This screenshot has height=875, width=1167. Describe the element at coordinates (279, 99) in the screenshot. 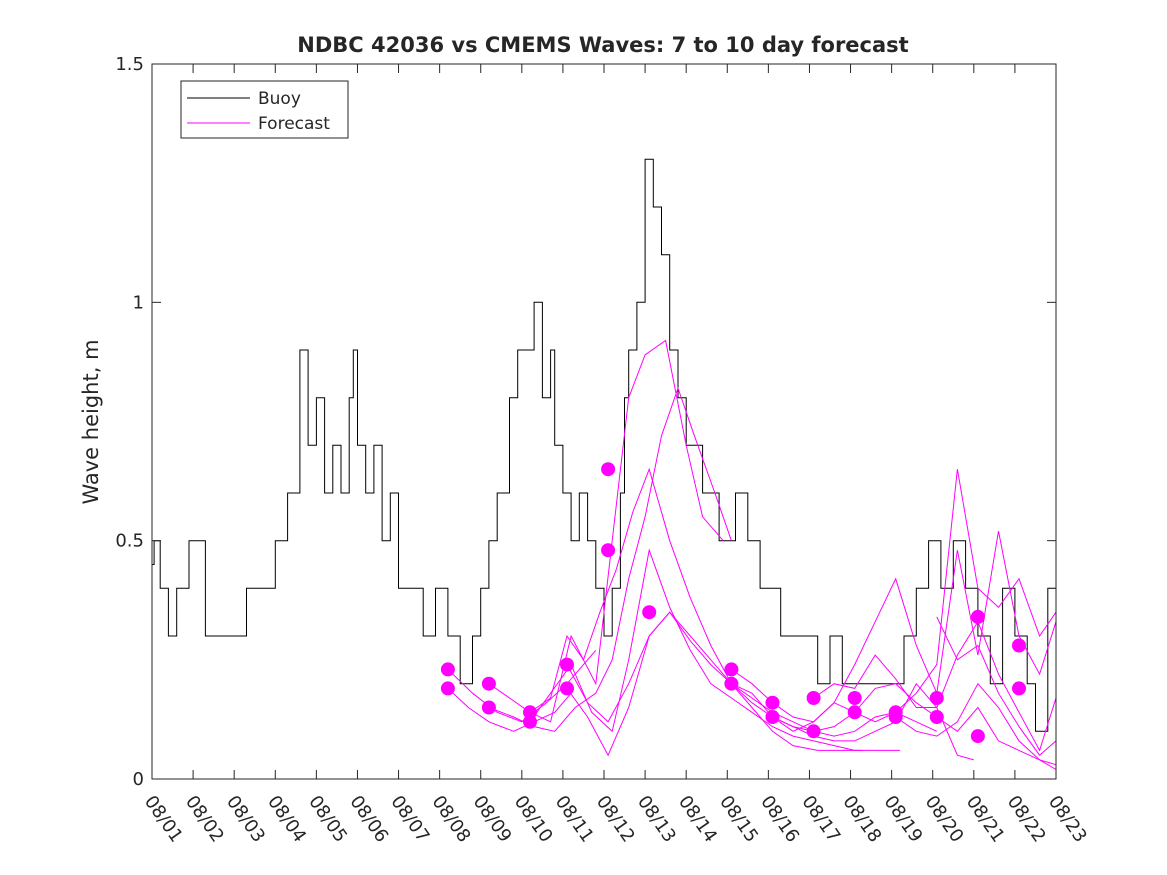

I see `legend-buoy-label: Buoy` at that location.